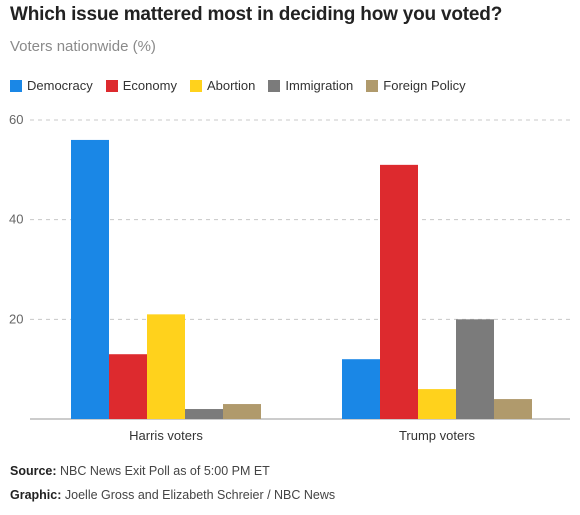 Image resolution: width=580 pixels, height=515 pixels. I want to click on bar-trump-voters-economy, so click(399, 291).